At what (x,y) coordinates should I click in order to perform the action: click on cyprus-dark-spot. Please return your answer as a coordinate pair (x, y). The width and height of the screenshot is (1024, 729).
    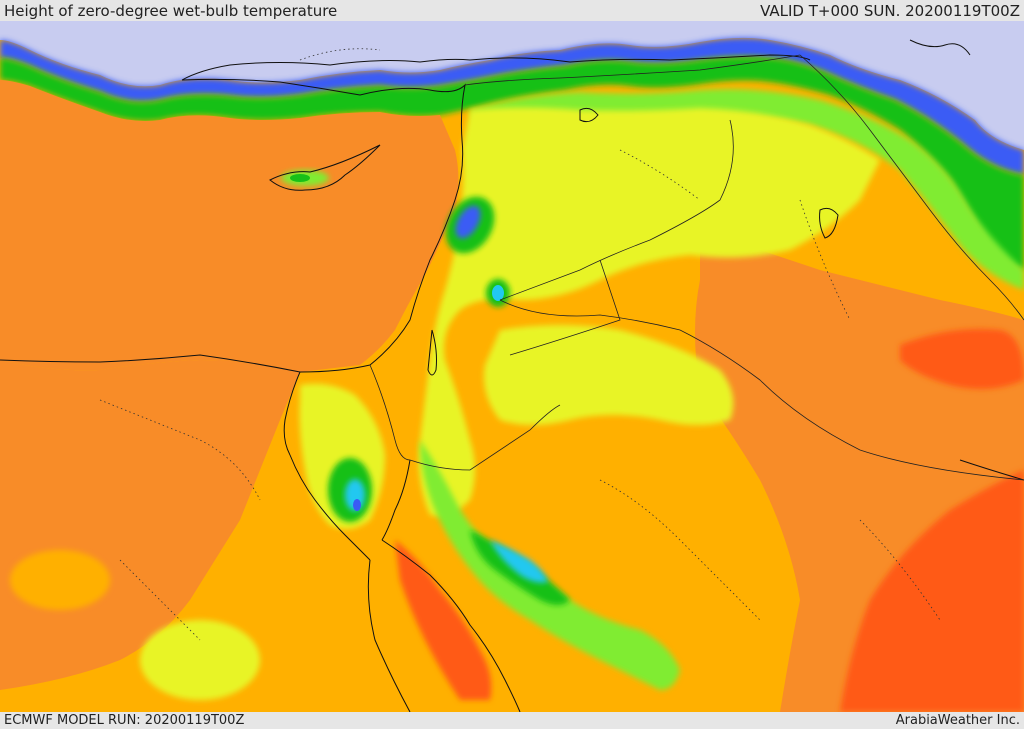
    Looking at the image, I should click on (300, 178).